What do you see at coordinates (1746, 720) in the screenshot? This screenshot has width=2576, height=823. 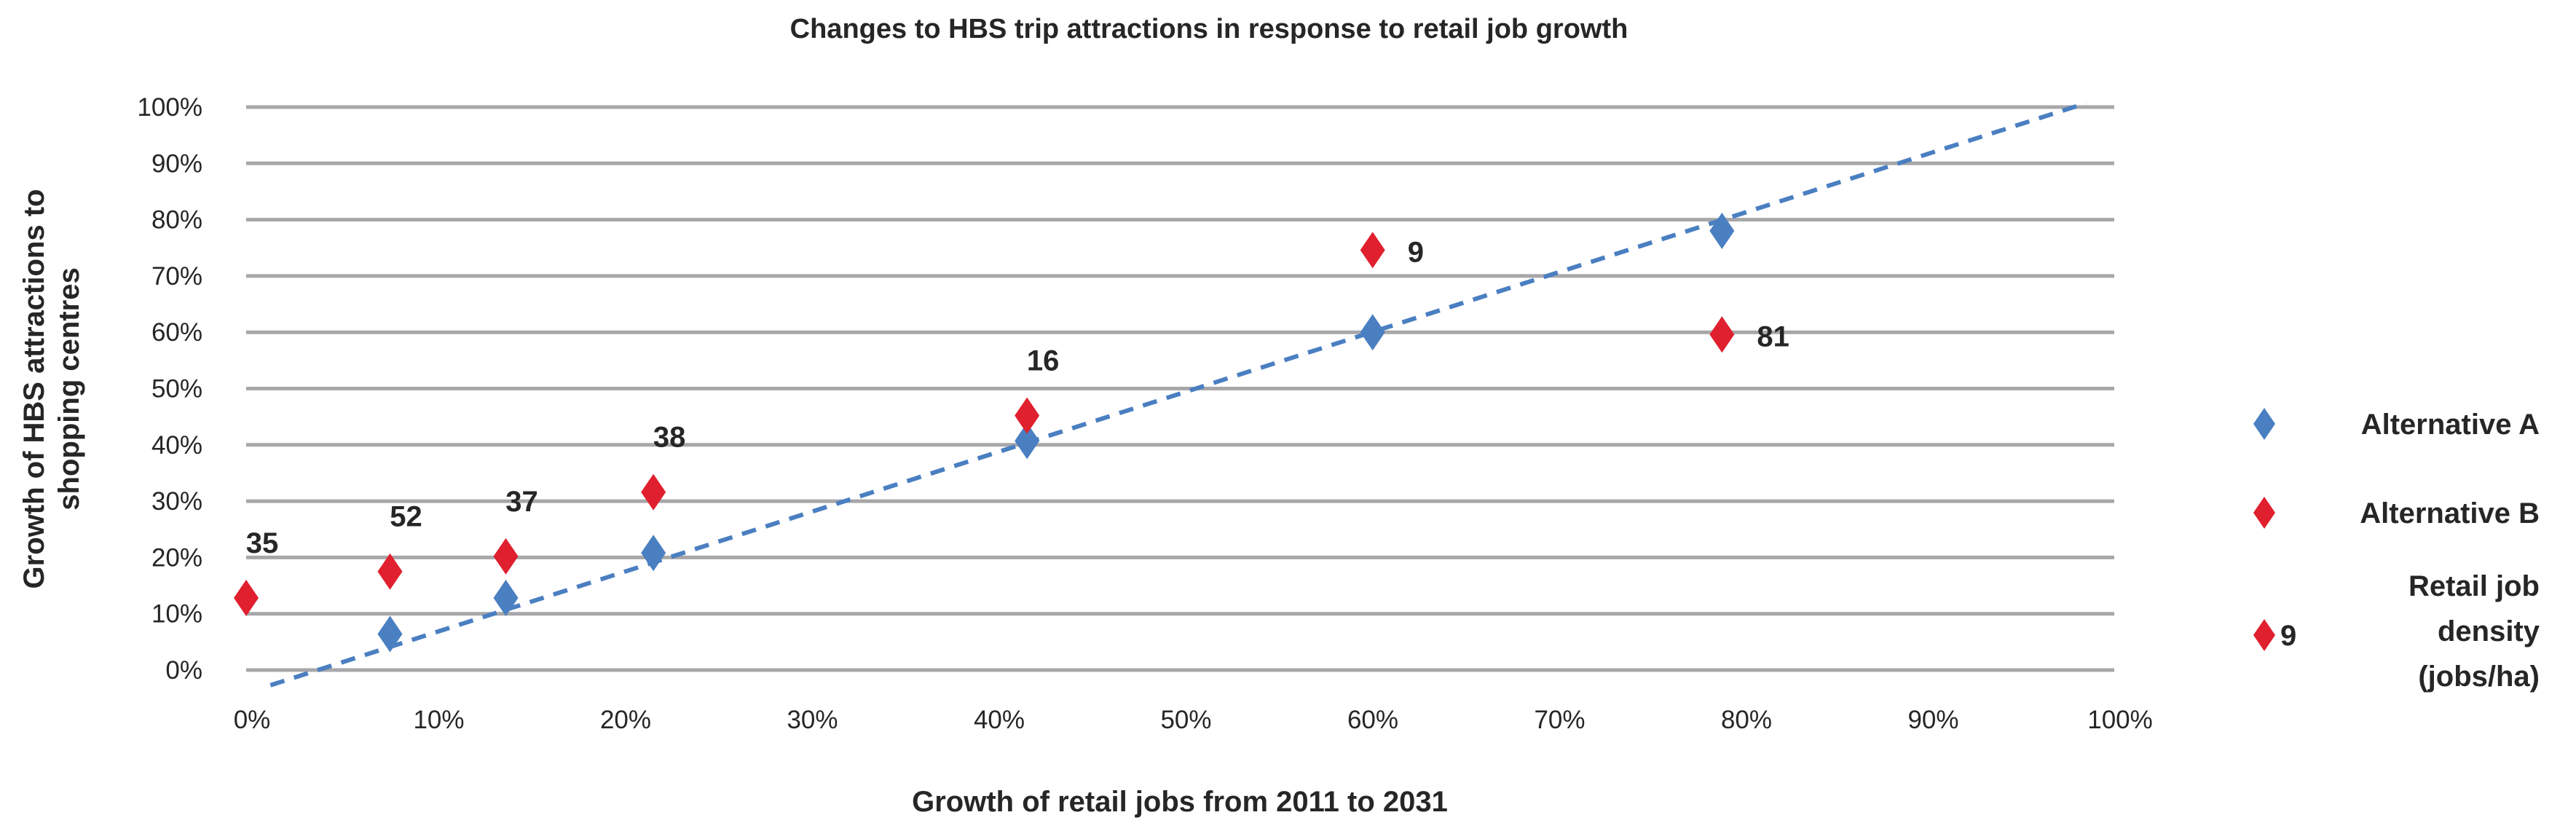 I see `x-tick-label: 80%` at bounding box center [1746, 720].